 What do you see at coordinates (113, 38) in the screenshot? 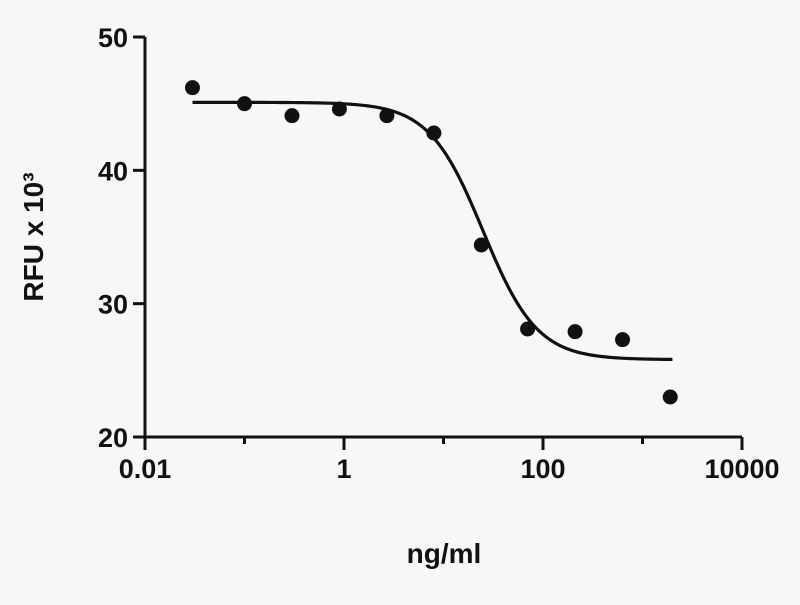
I see `y-tick-label-50: 50` at bounding box center [113, 38].